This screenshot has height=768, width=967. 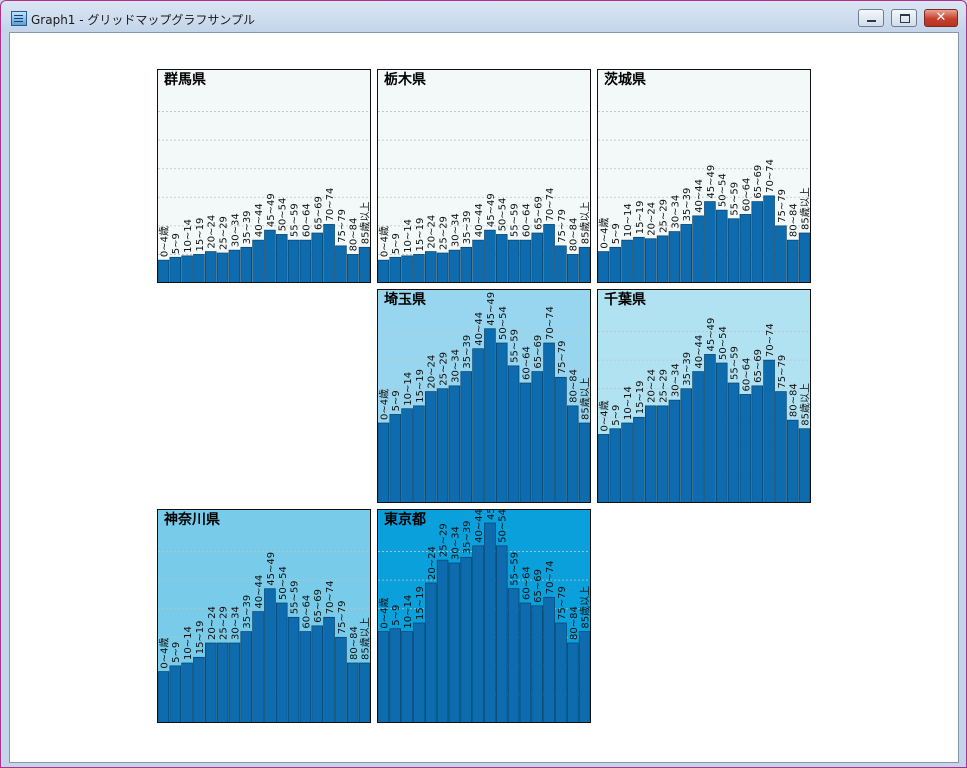 What do you see at coordinates (483, 17) in the screenshot?
I see `title-bar: Graph1 - グリッドマップグラフサンプル ✕` at bounding box center [483, 17].